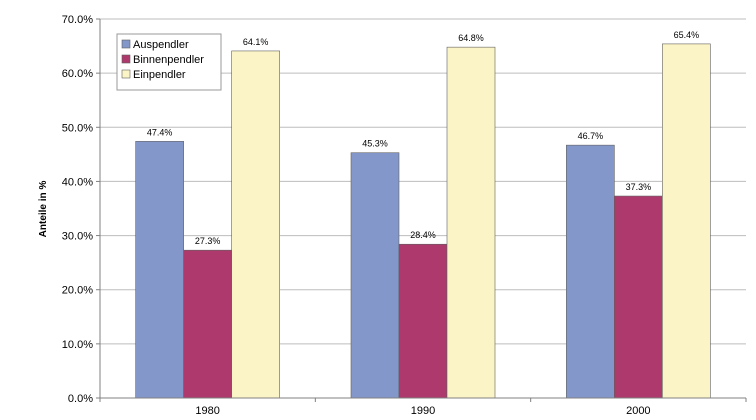  What do you see at coordinates (77, 182) in the screenshot?
I see `y-tick-label: 40.0%` at bounding box center [77, 182].